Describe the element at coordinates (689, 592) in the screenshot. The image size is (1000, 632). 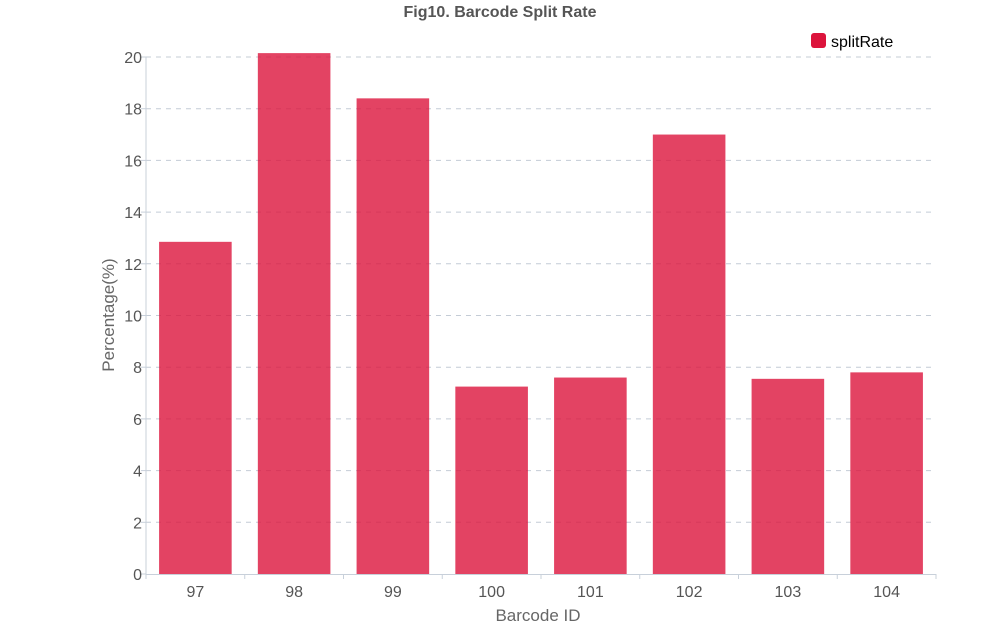
I see `x-tick-label: 102` at that location.